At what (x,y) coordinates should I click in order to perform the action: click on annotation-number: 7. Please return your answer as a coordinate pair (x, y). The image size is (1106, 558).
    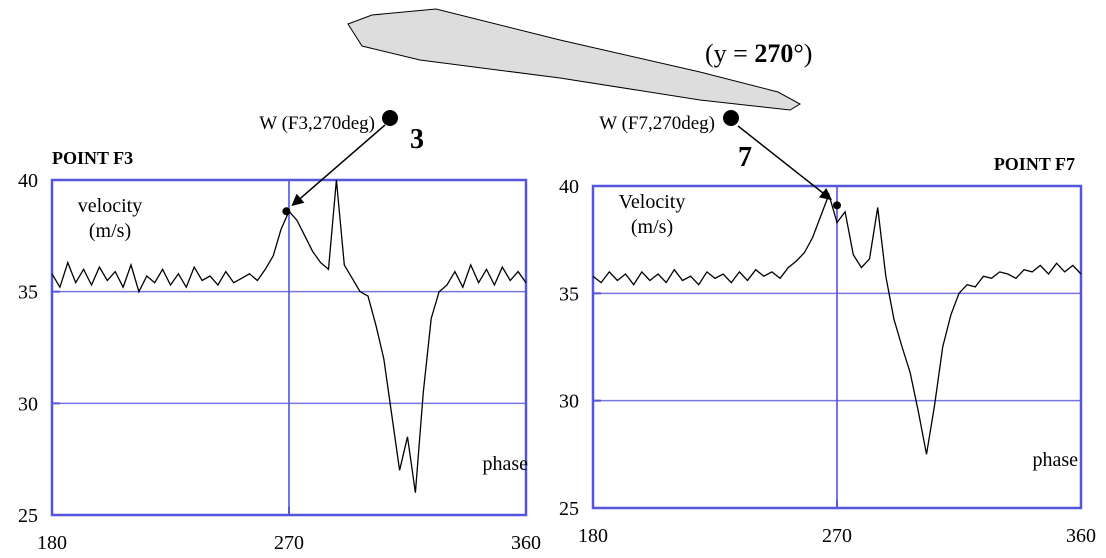
    Looking at the image, I should click on (745, 157).